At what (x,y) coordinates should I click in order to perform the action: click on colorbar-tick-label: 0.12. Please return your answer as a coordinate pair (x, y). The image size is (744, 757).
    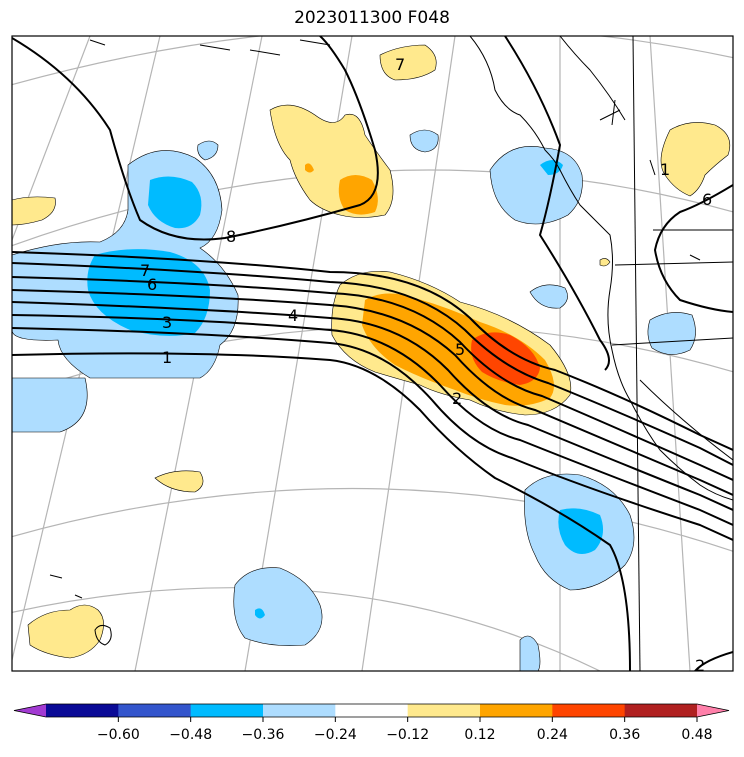
    Looking at the image, I should click on (479, 735).